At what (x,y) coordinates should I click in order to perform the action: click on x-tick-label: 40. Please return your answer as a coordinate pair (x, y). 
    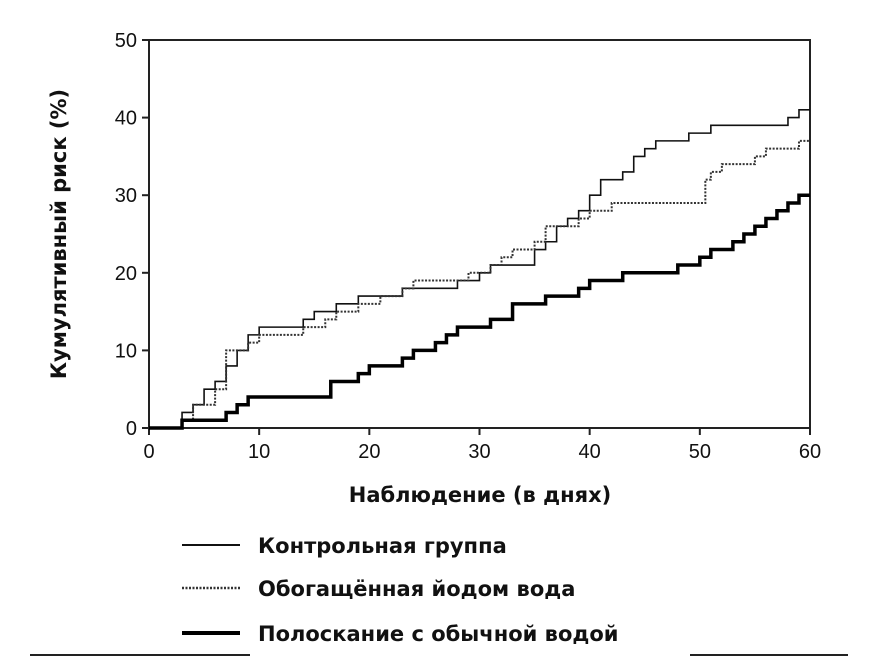
    Looking at the image, I should click on (590, 452).